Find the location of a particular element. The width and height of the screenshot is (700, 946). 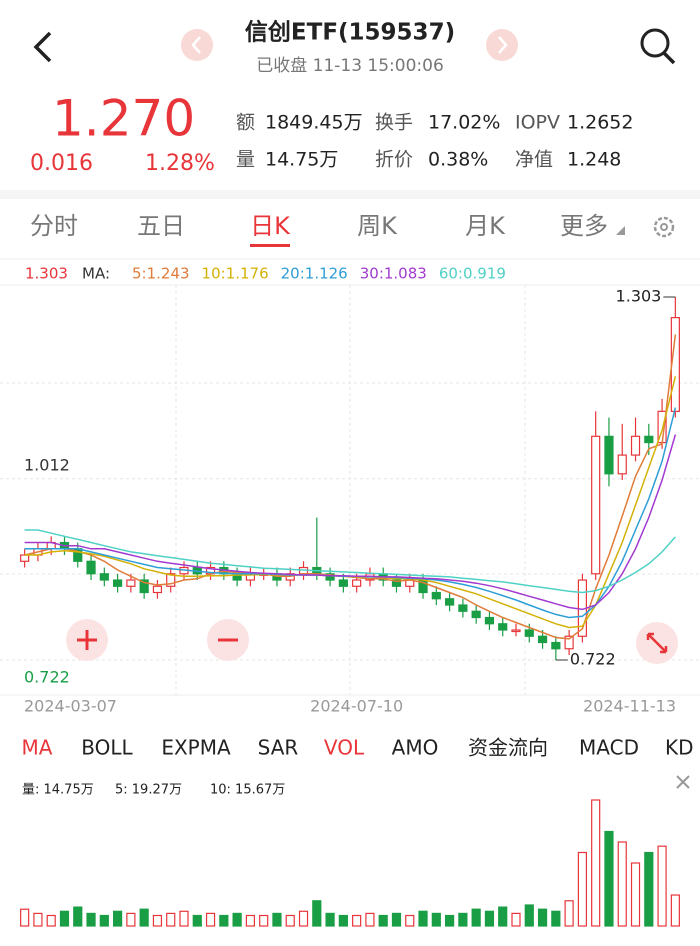

divider is located at coordinates (350, 194).